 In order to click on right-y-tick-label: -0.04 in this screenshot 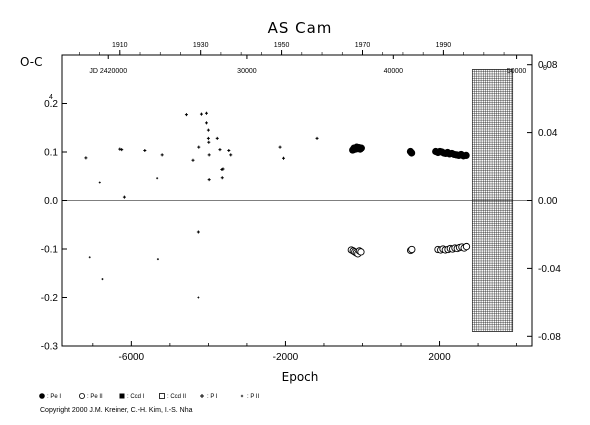, I will do `click(549, 269)`.